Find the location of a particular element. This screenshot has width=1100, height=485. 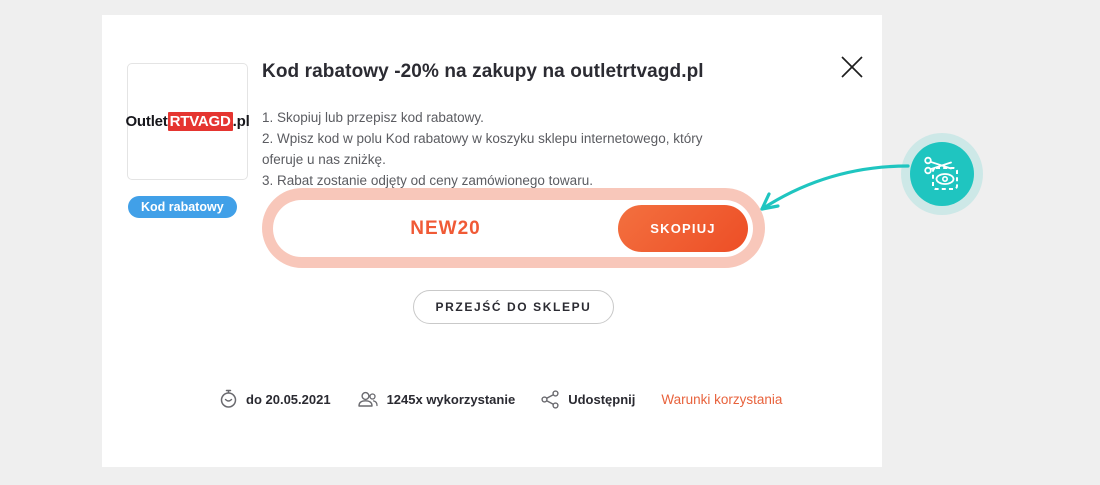

close-icon is located at coordinates (852, 67).